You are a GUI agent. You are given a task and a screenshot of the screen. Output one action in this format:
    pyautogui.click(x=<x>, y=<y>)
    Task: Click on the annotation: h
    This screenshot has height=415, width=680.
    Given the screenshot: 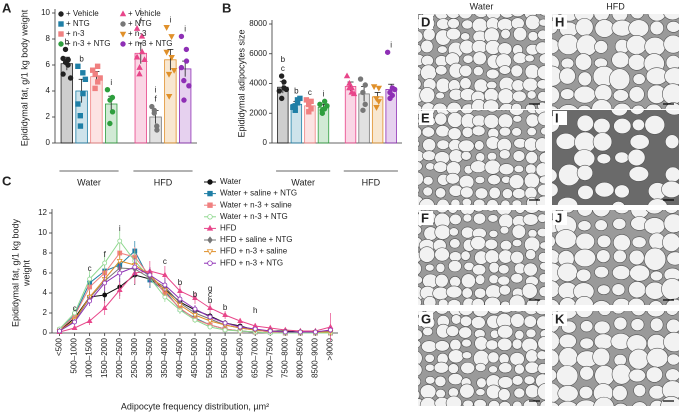 What is the action you would take?
    pyautogui.click(x=255, y=310)
    